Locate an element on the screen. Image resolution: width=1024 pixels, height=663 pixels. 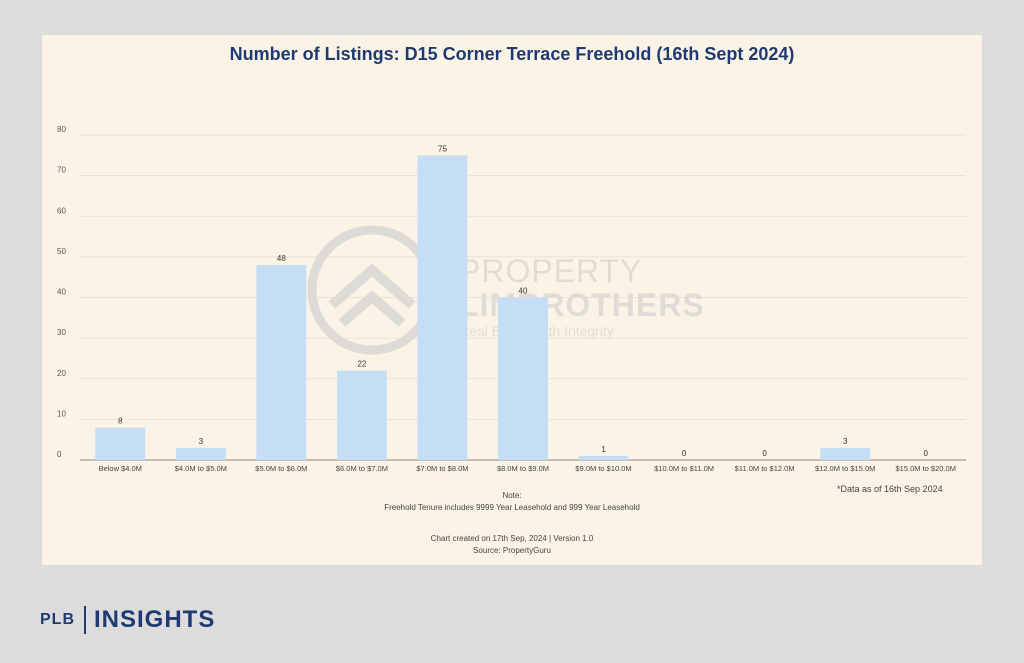
y-tick-label: 40 is located at coordinates (61, 292).